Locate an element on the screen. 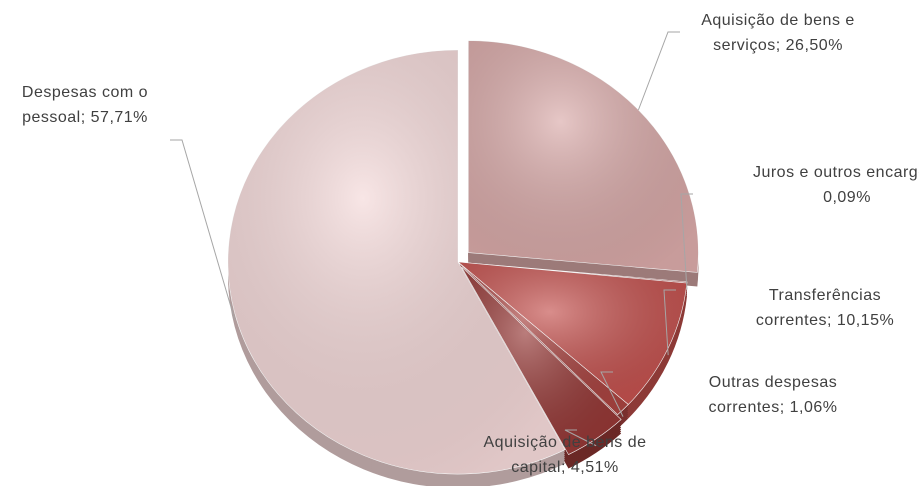 The height and width of the screenshot is (486, 919). category-name: Juros e outros encargos is located at coordinates (835, 172).